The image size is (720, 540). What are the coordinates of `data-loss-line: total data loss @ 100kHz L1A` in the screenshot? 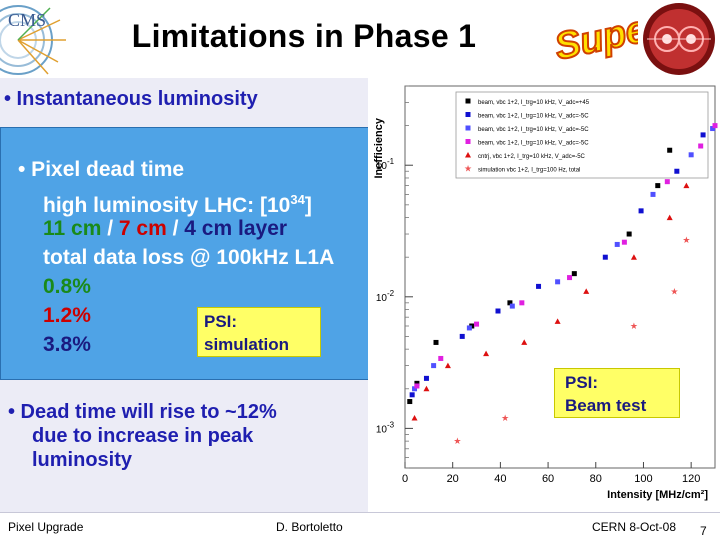 It's located at (189, 257).